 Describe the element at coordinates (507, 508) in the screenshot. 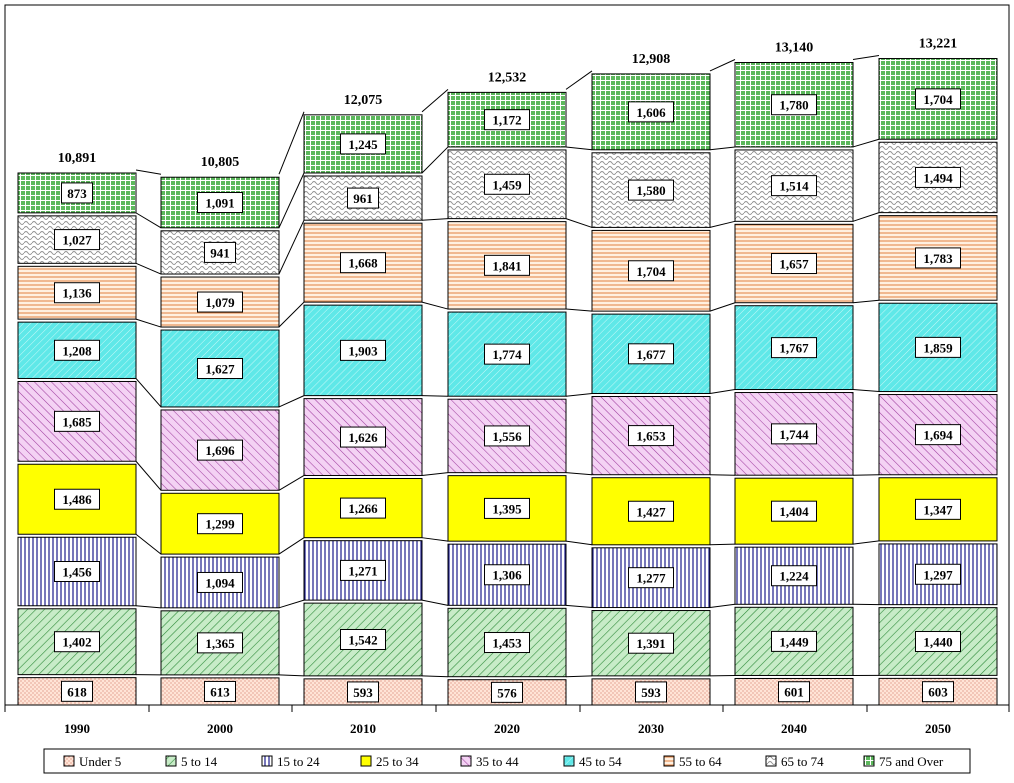

I see `value-label: 1,395` at that location.